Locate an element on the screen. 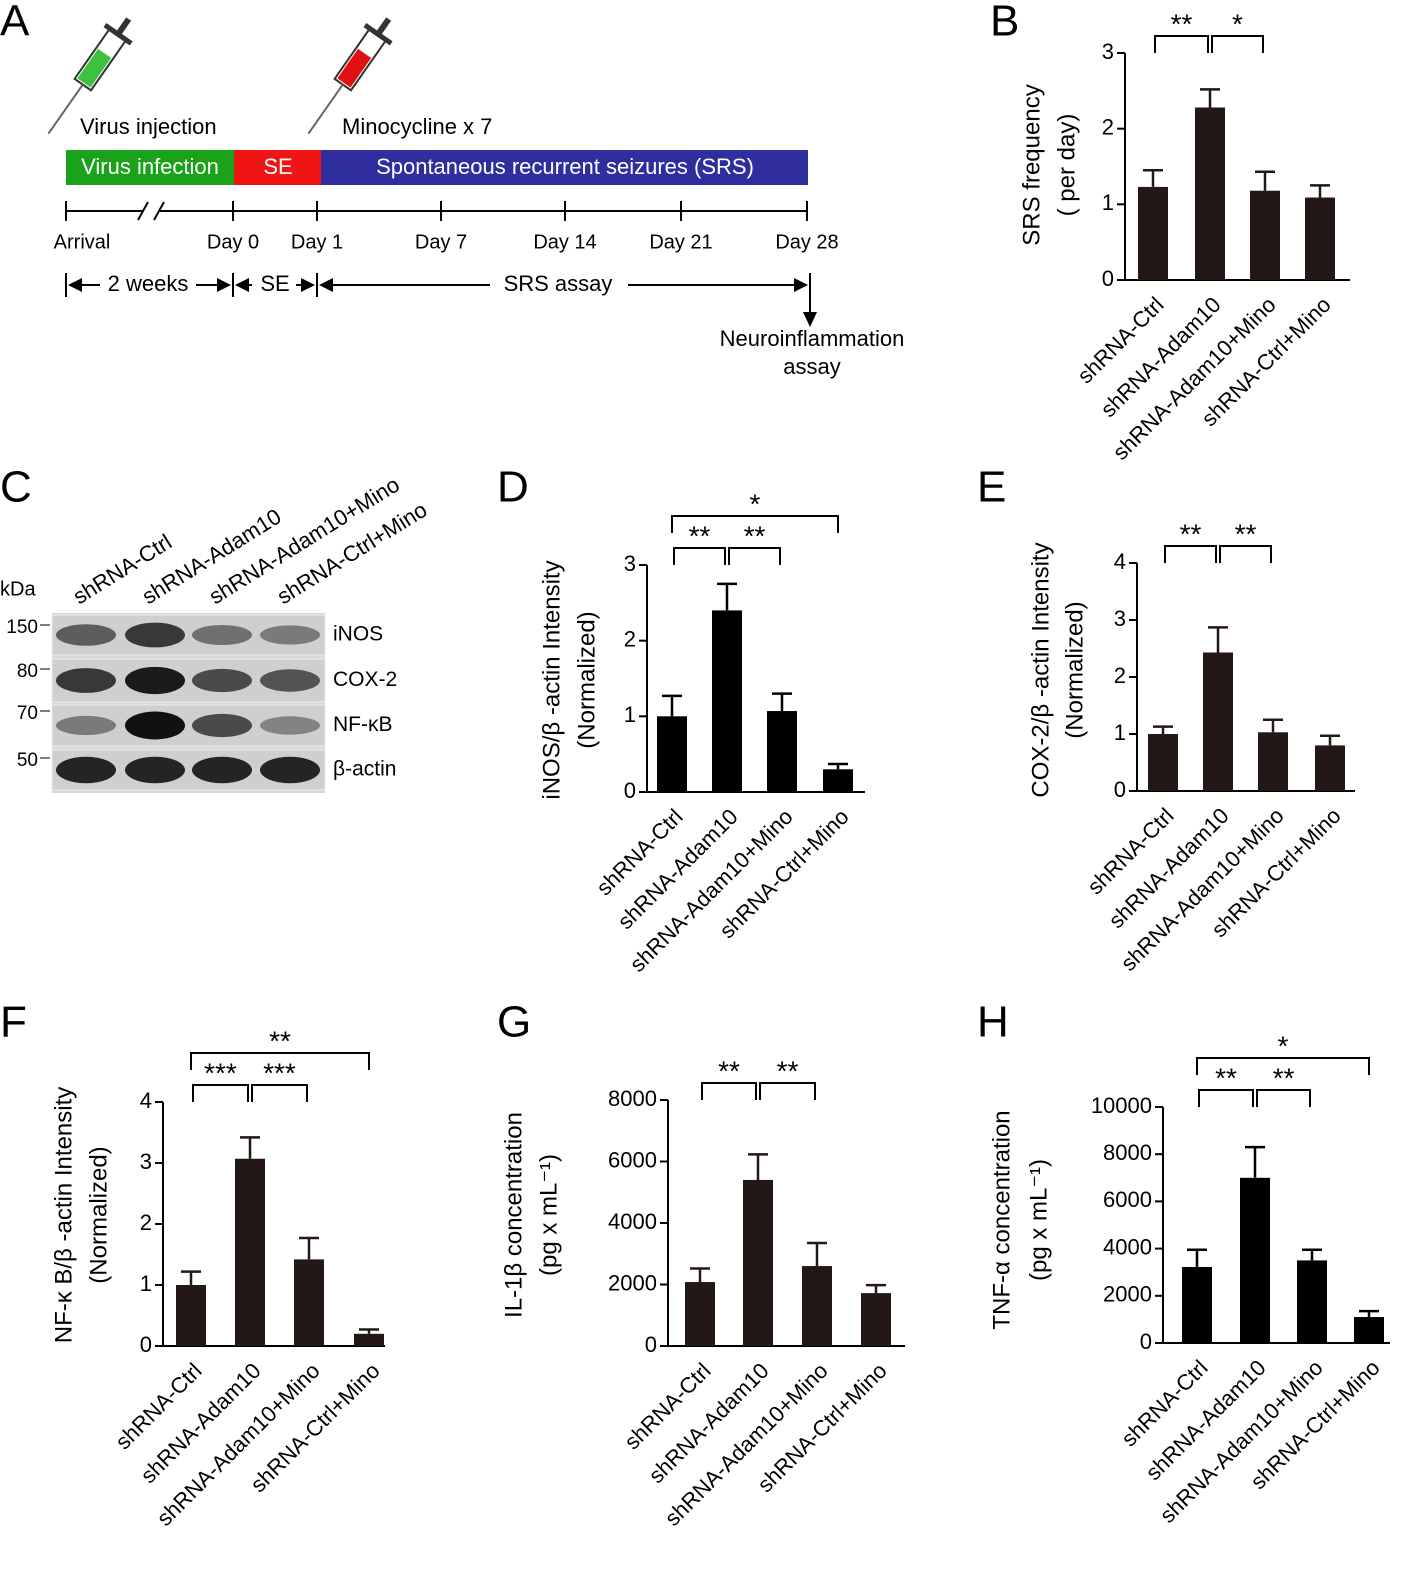 The height and width of the screenshot is (1586, 1418). panel-label: G is located at coordinates (514, 1022).